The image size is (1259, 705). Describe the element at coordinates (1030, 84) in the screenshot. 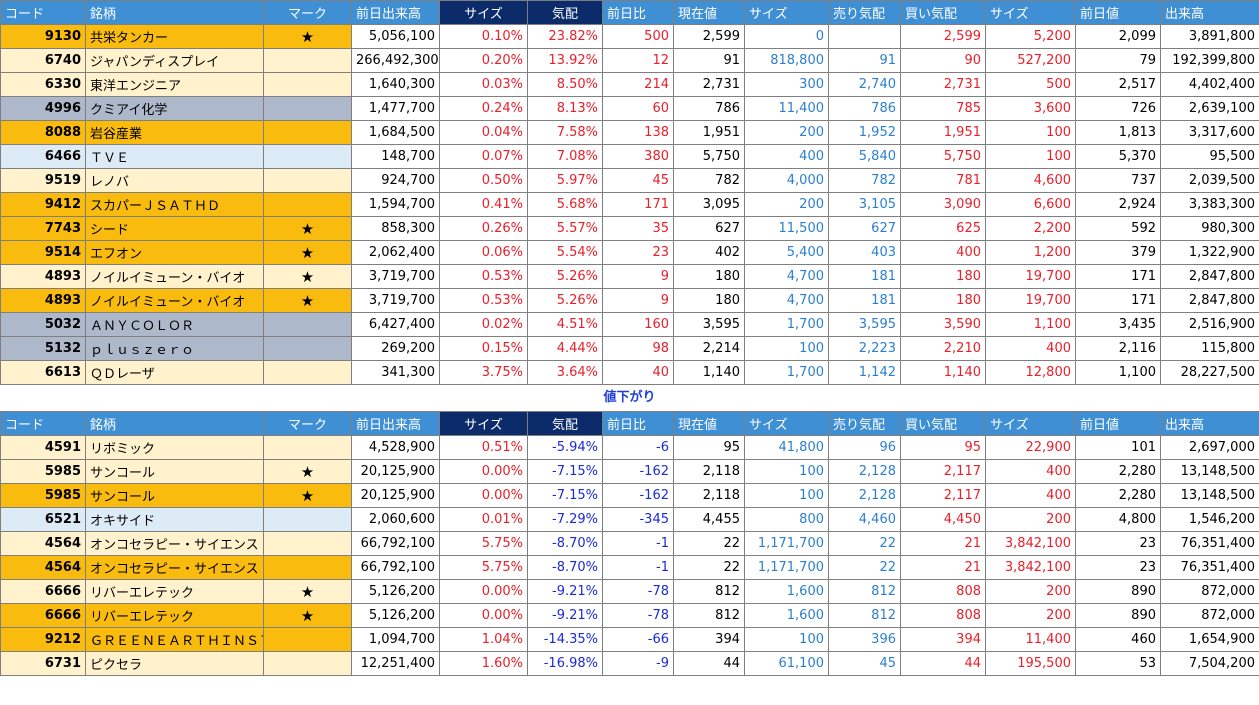

I see `cell-size-bid: 500` at that location.